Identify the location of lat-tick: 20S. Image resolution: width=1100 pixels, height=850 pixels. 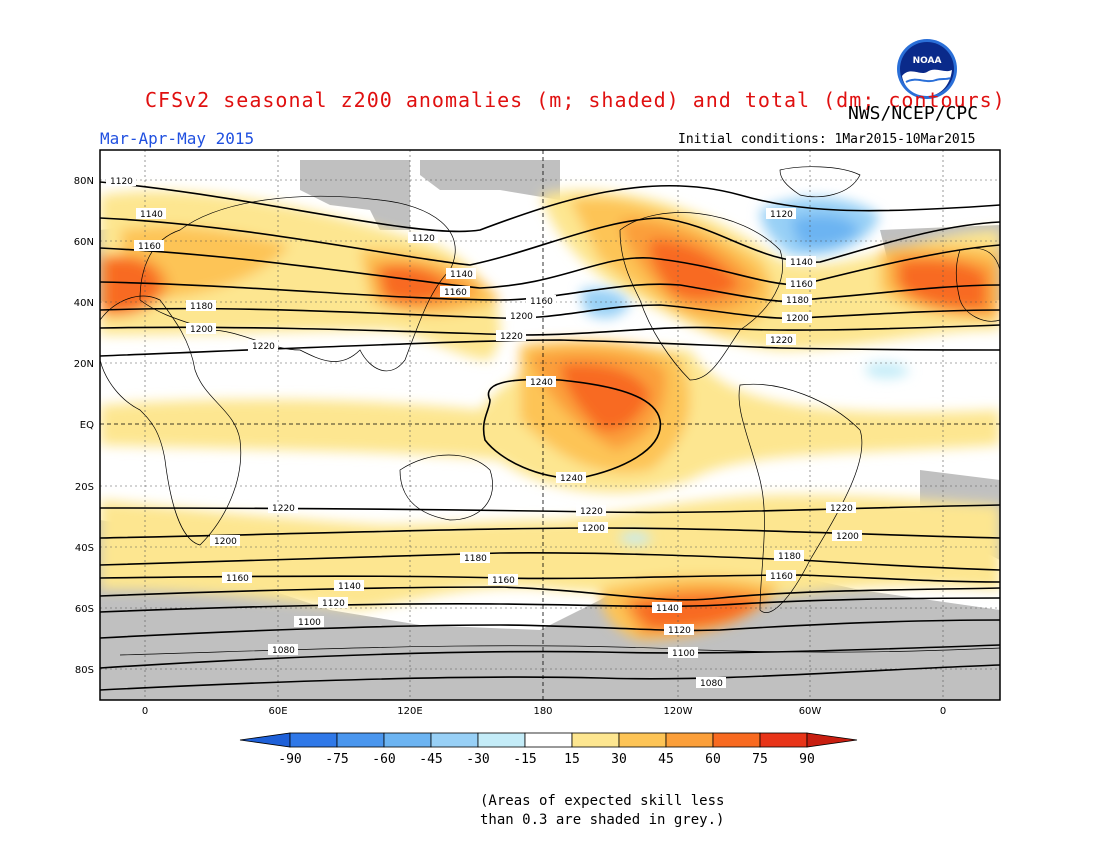
(84, 487).